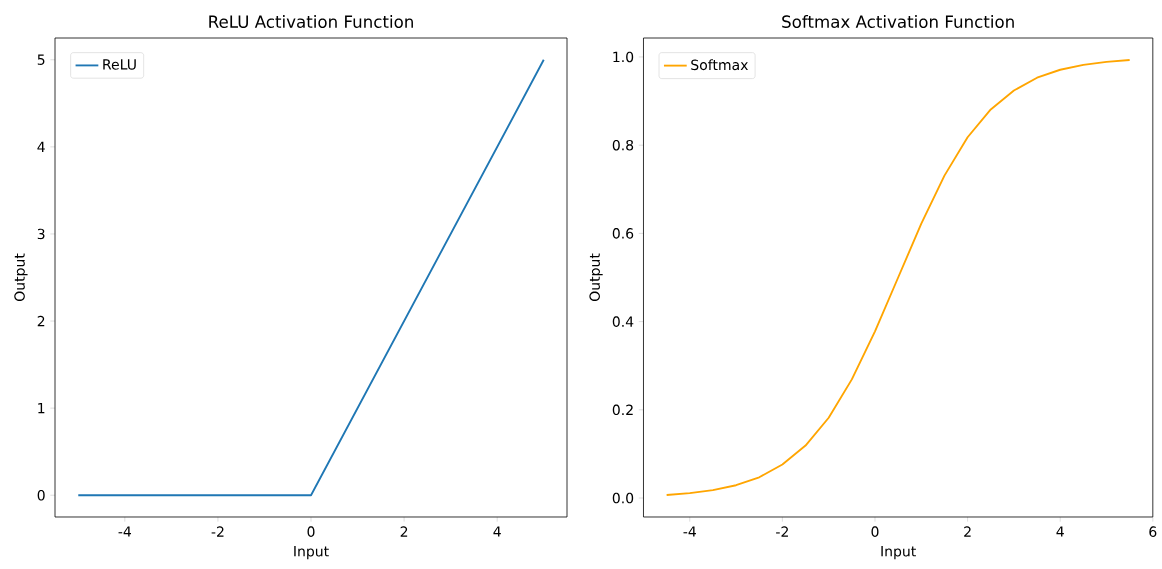  I want to click on chart-title: ReLU Activation Function, so click(311, 21).